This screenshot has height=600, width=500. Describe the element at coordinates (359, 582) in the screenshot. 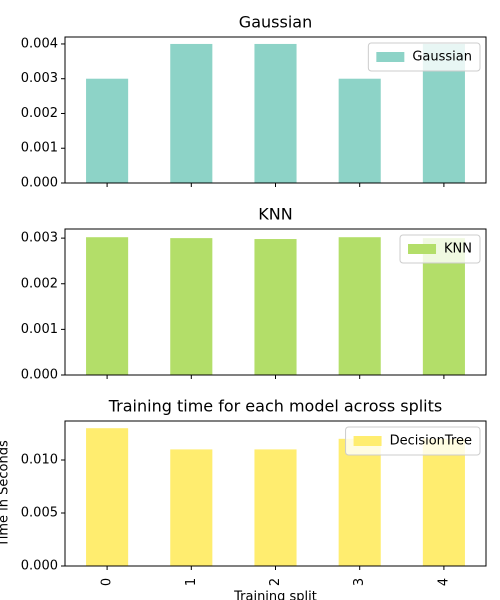

I see `x-tick-label: 3` at that location.